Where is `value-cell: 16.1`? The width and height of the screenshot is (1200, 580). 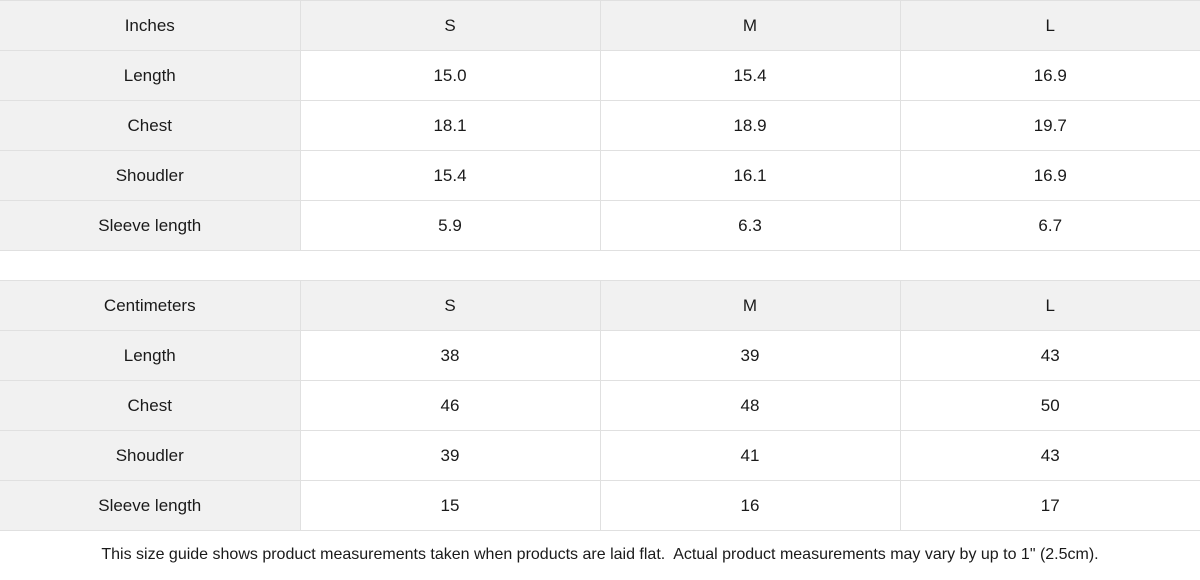 value-cell: 16.1 is located at coordinates (749, 175).